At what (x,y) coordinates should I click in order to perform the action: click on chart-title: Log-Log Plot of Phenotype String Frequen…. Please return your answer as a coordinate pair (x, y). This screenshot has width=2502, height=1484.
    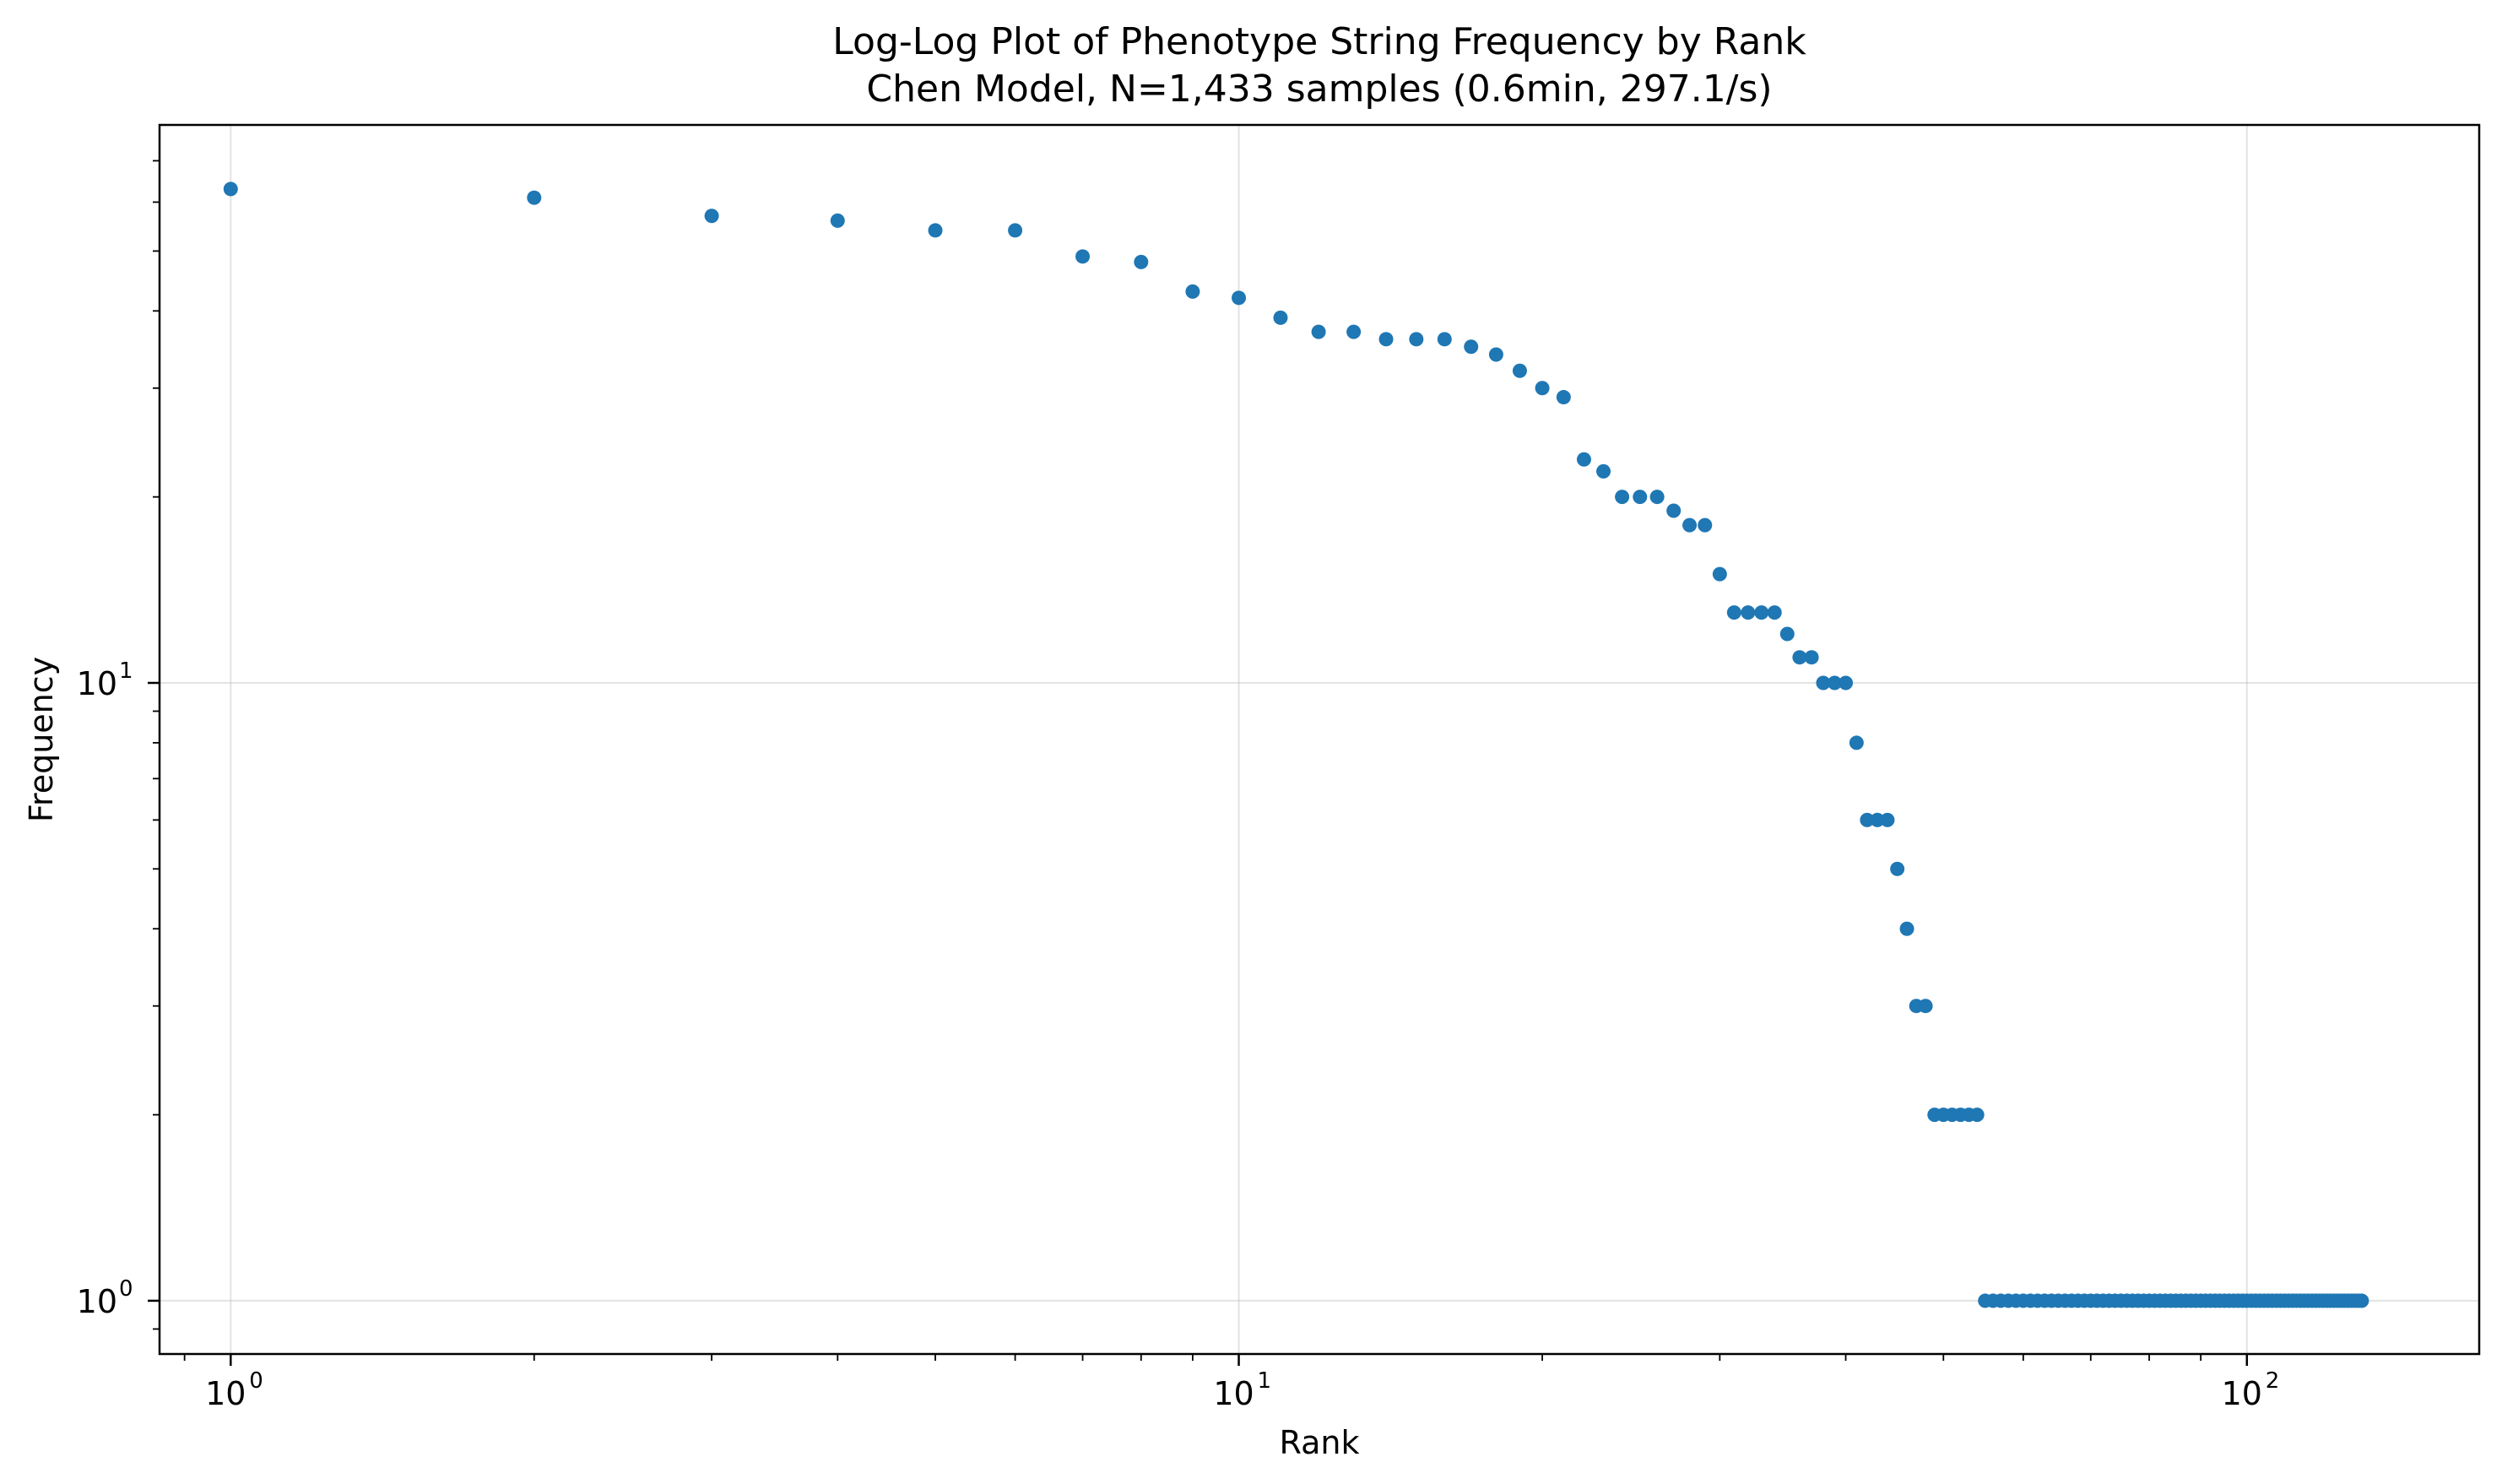
    Looking at the image, I should click on (1319, 41).